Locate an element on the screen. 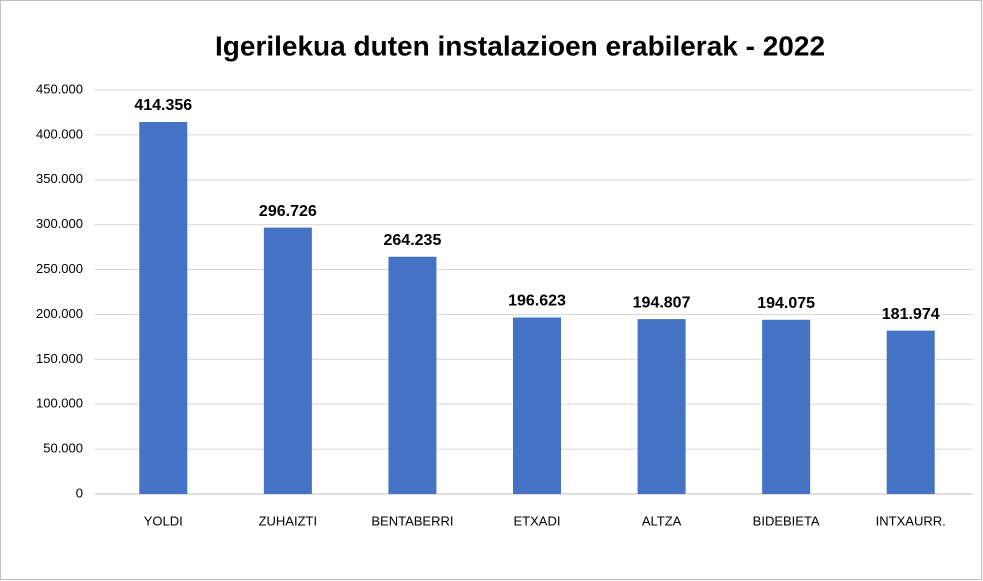  x-tick-label: ALTZA is located at coordinates (662, 520).